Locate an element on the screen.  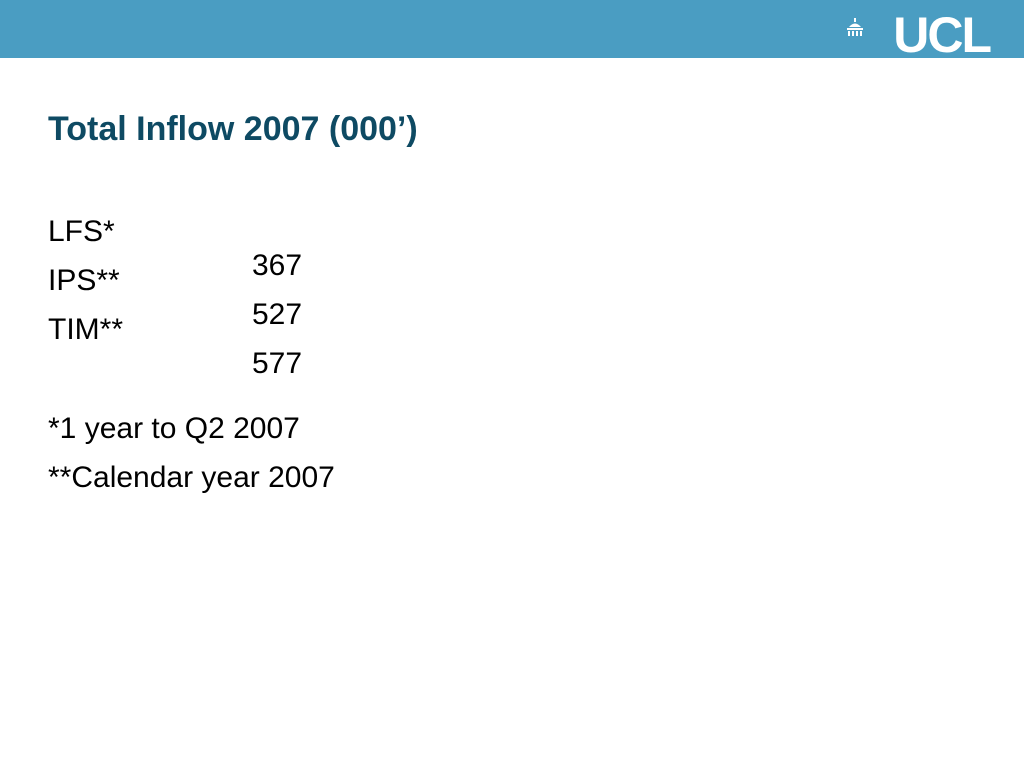
row-label: TIM** is located at coordinates (85, 329).